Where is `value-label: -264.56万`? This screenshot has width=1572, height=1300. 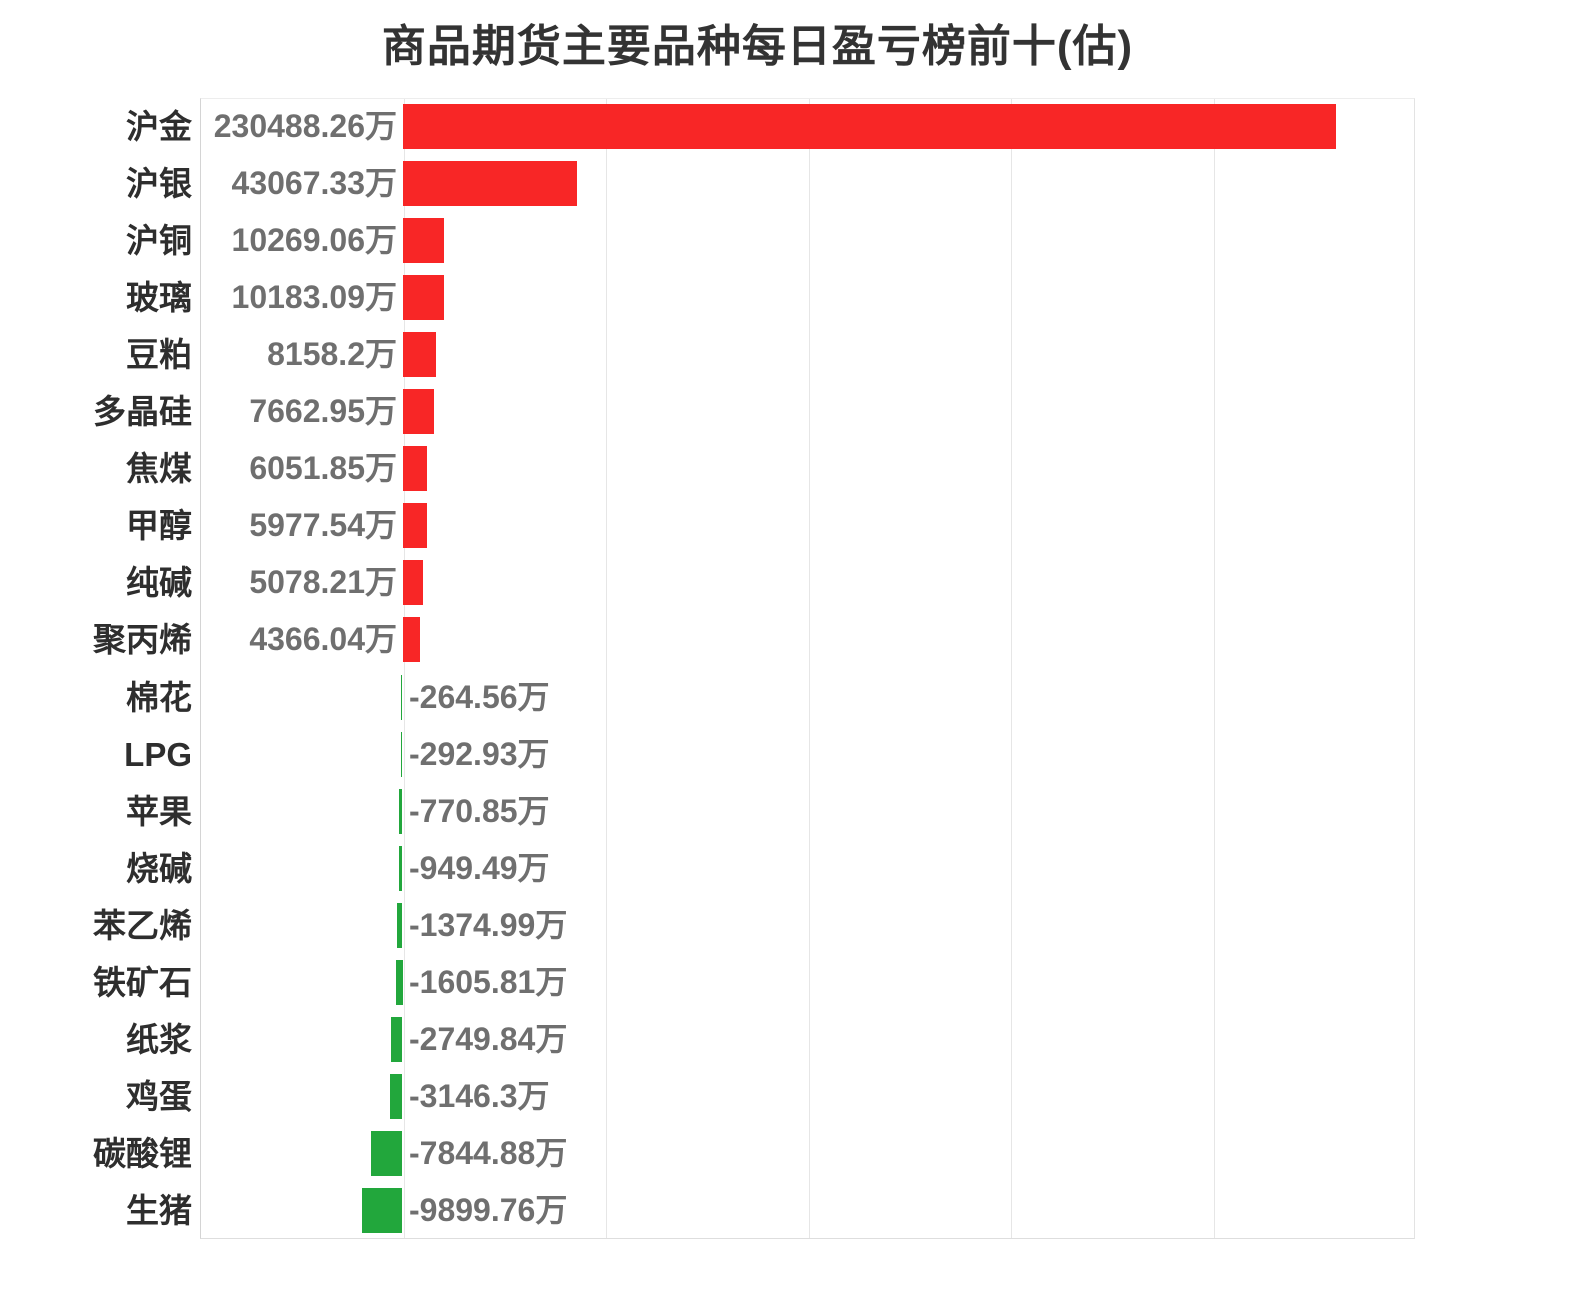
value-label: -264.56万 is located at coordinates (479, 696).